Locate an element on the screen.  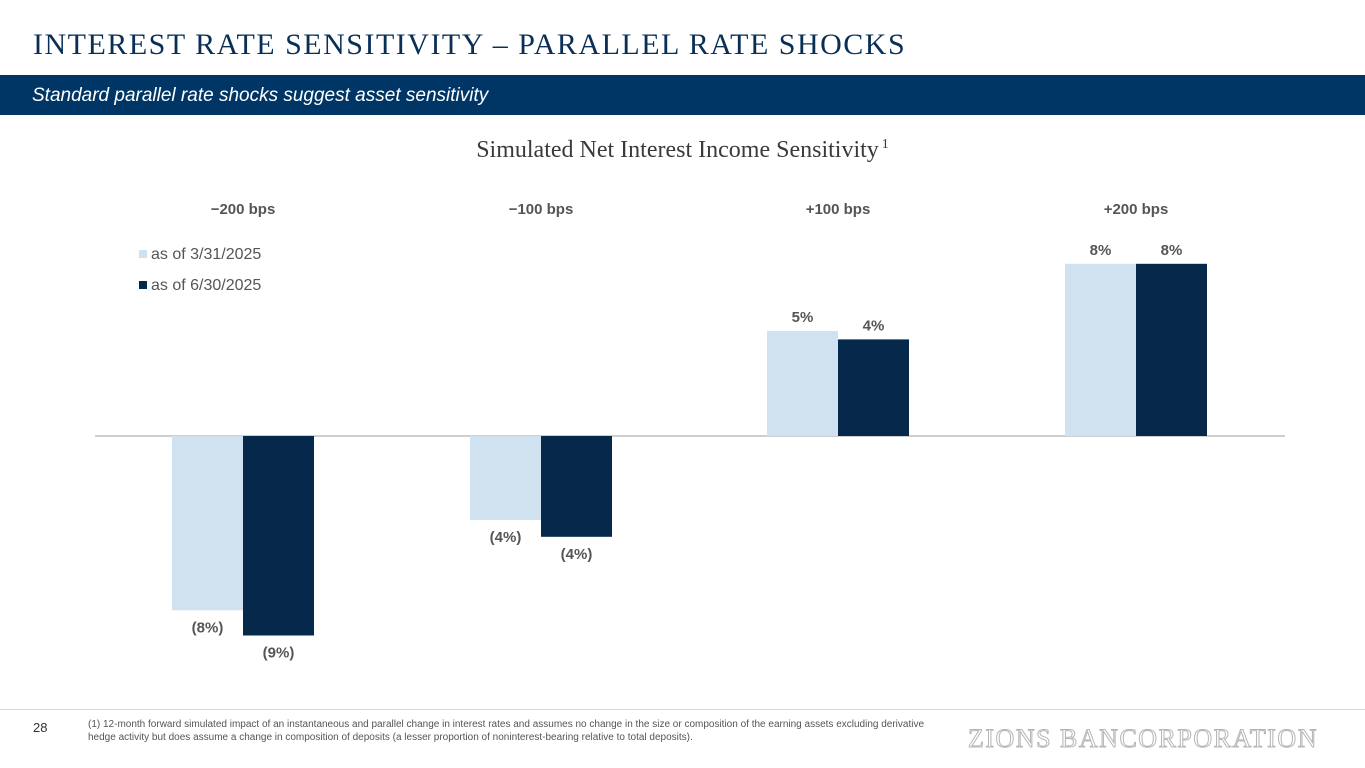
data-label: (8%) is located at coordinates (208, 627).